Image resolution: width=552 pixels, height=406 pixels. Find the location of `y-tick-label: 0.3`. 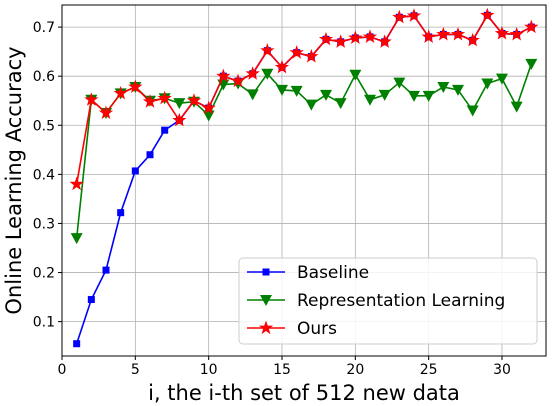

y-tick-label: 0.3 is located at coordinates (44, 224).